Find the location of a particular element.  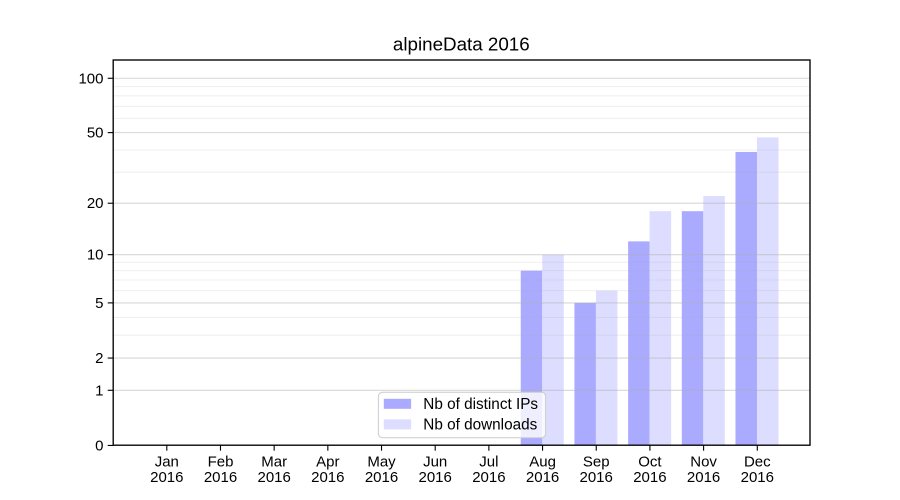

svg-text: Nb of downloads is located at coordinates (480, 425).